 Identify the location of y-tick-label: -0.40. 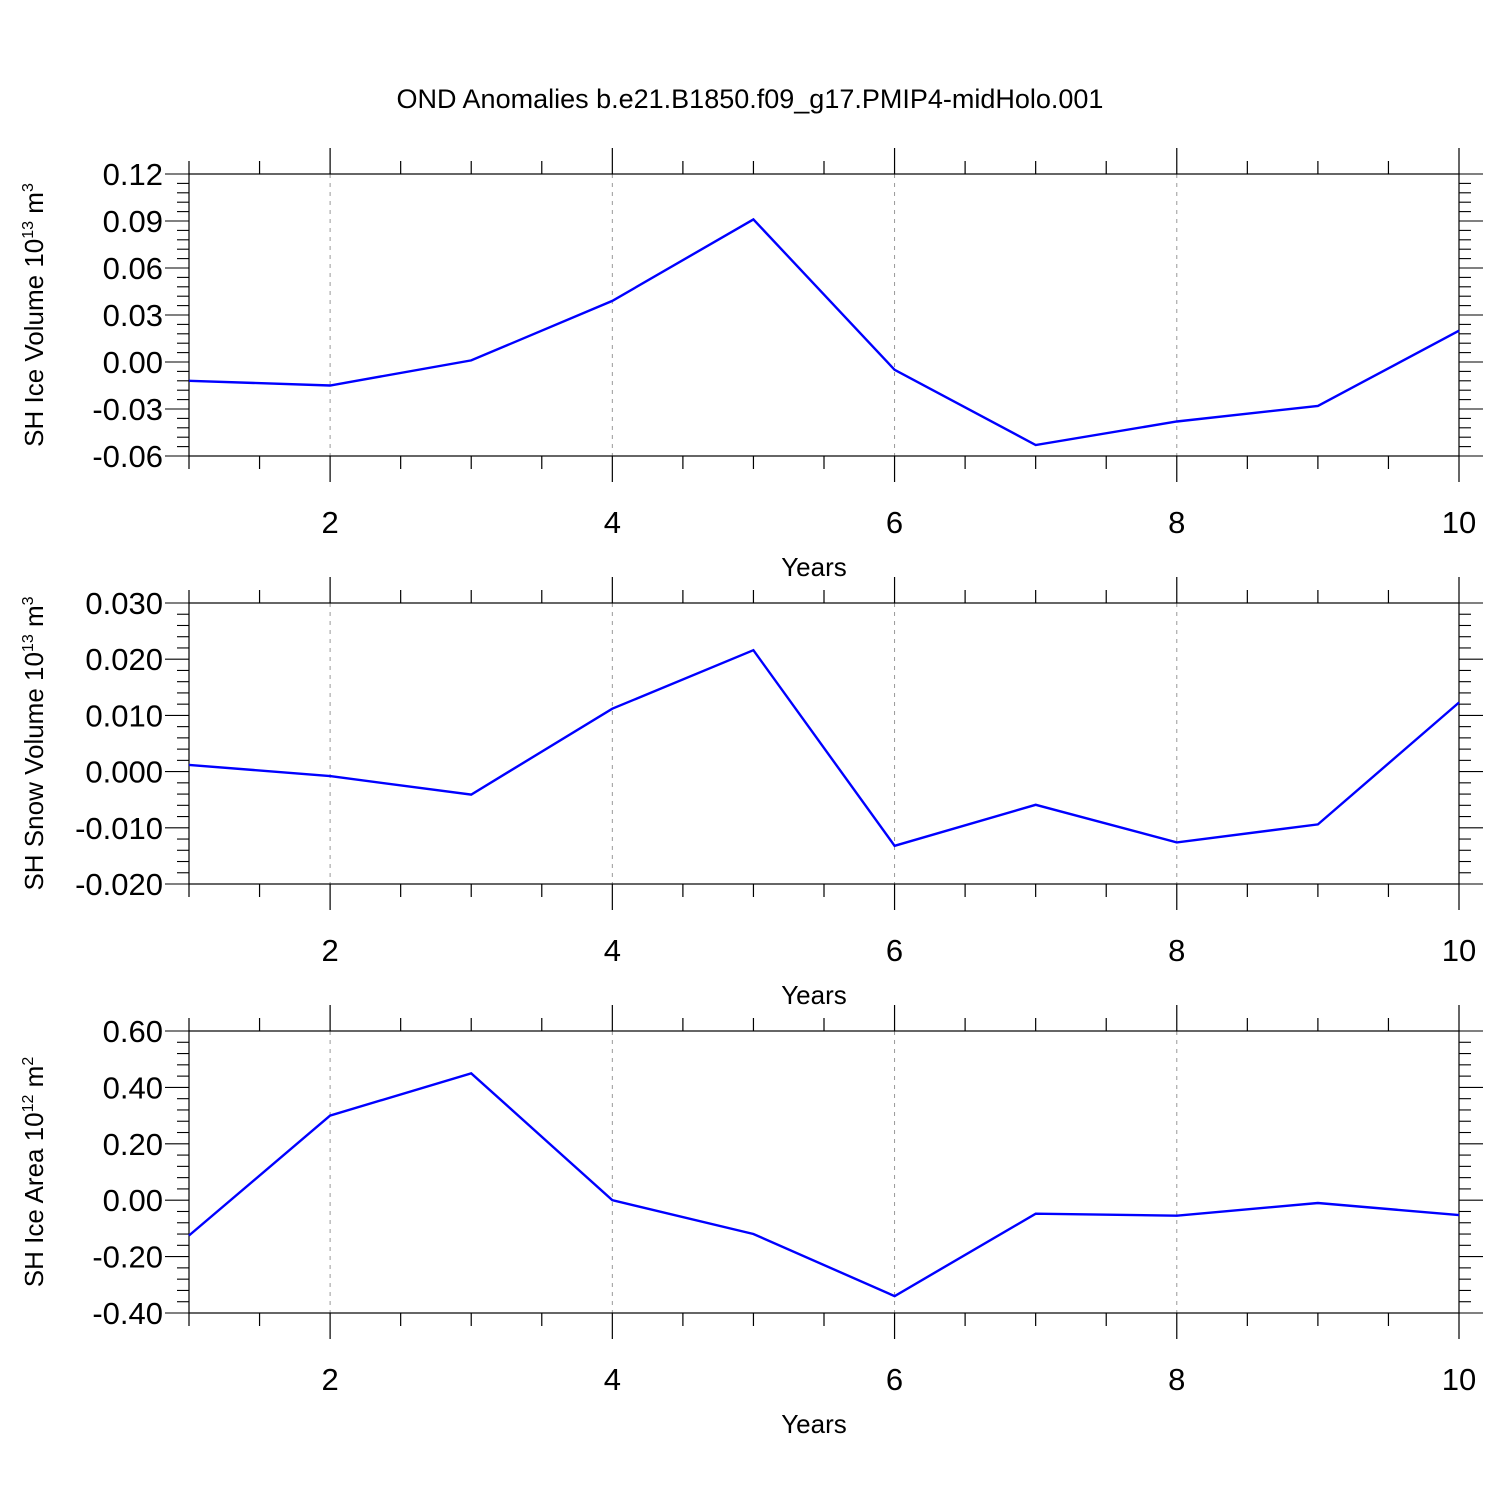
(127, 1313).